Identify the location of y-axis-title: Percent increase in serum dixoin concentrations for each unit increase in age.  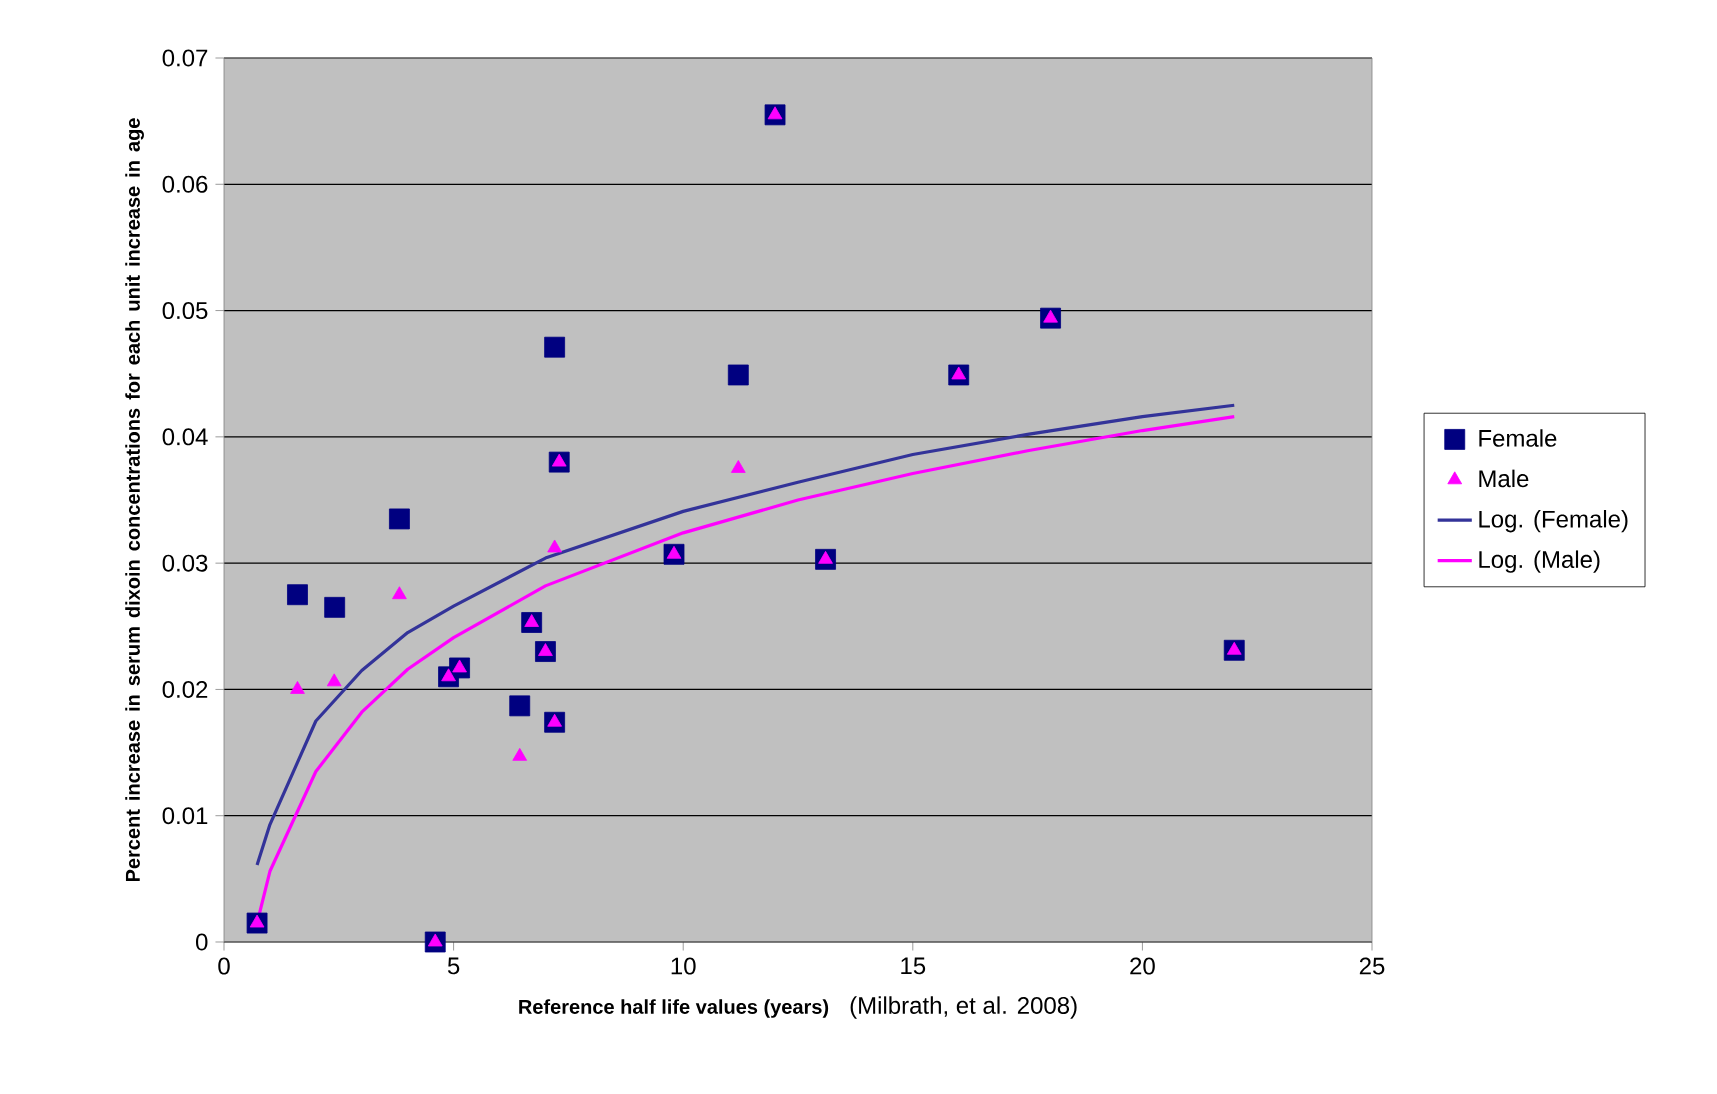
(134, 500).